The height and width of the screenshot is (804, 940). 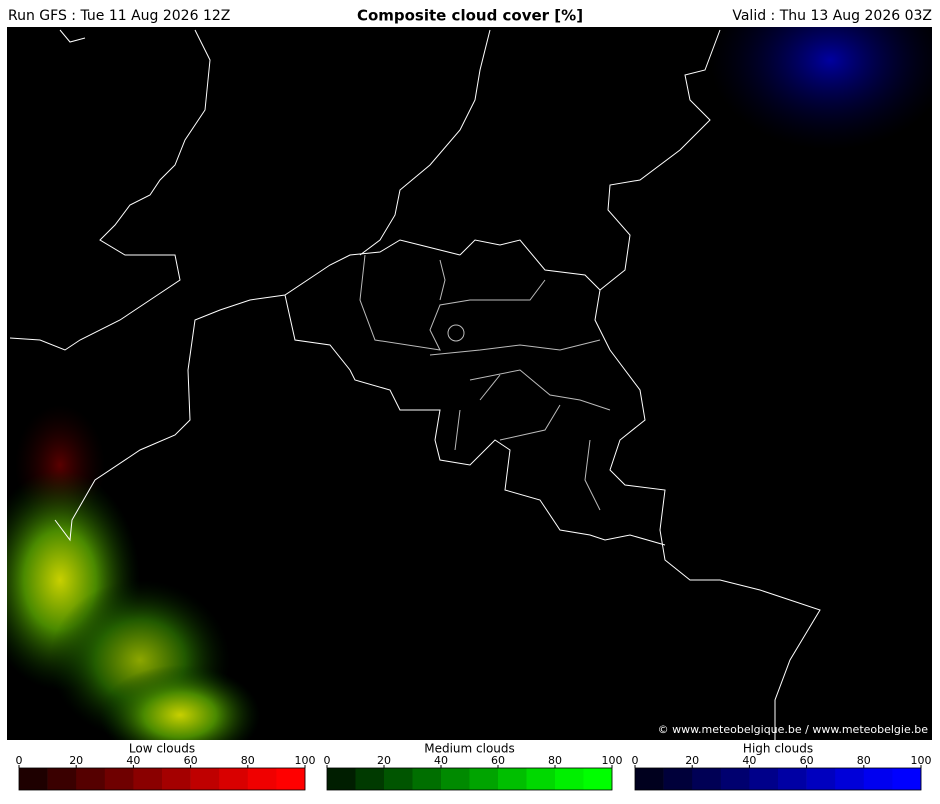 I want to click on legend-title: High clouds, so click(x=778, y=749).